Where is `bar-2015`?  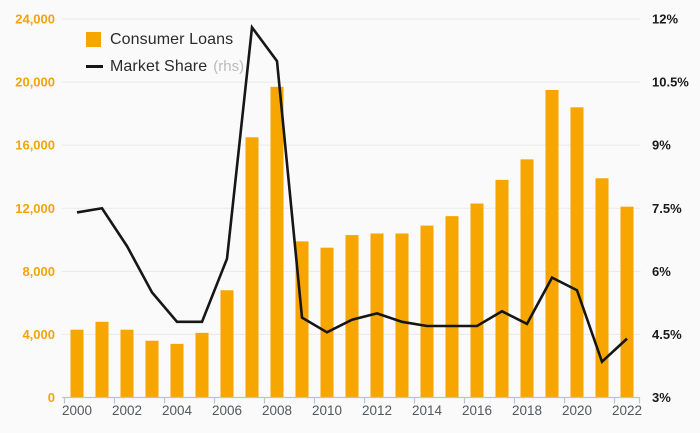
bar-2015 is located at coordinates (452, 307).